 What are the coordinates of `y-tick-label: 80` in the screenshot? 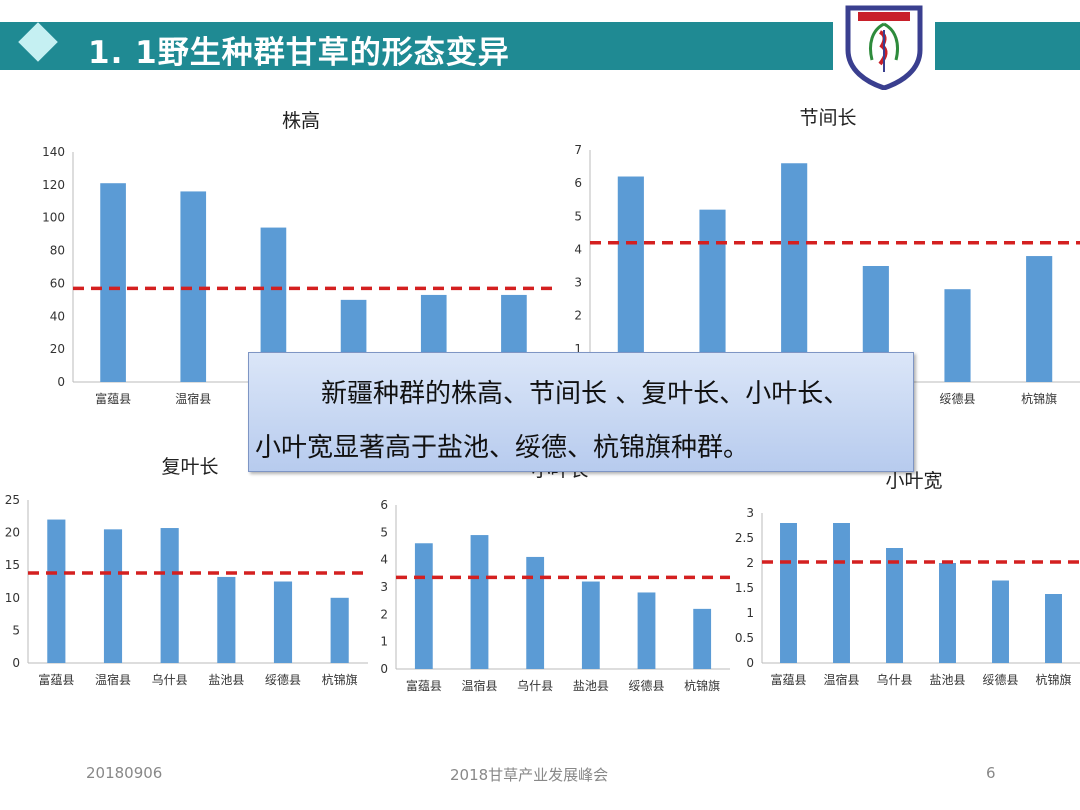 It's located at (57, 251).